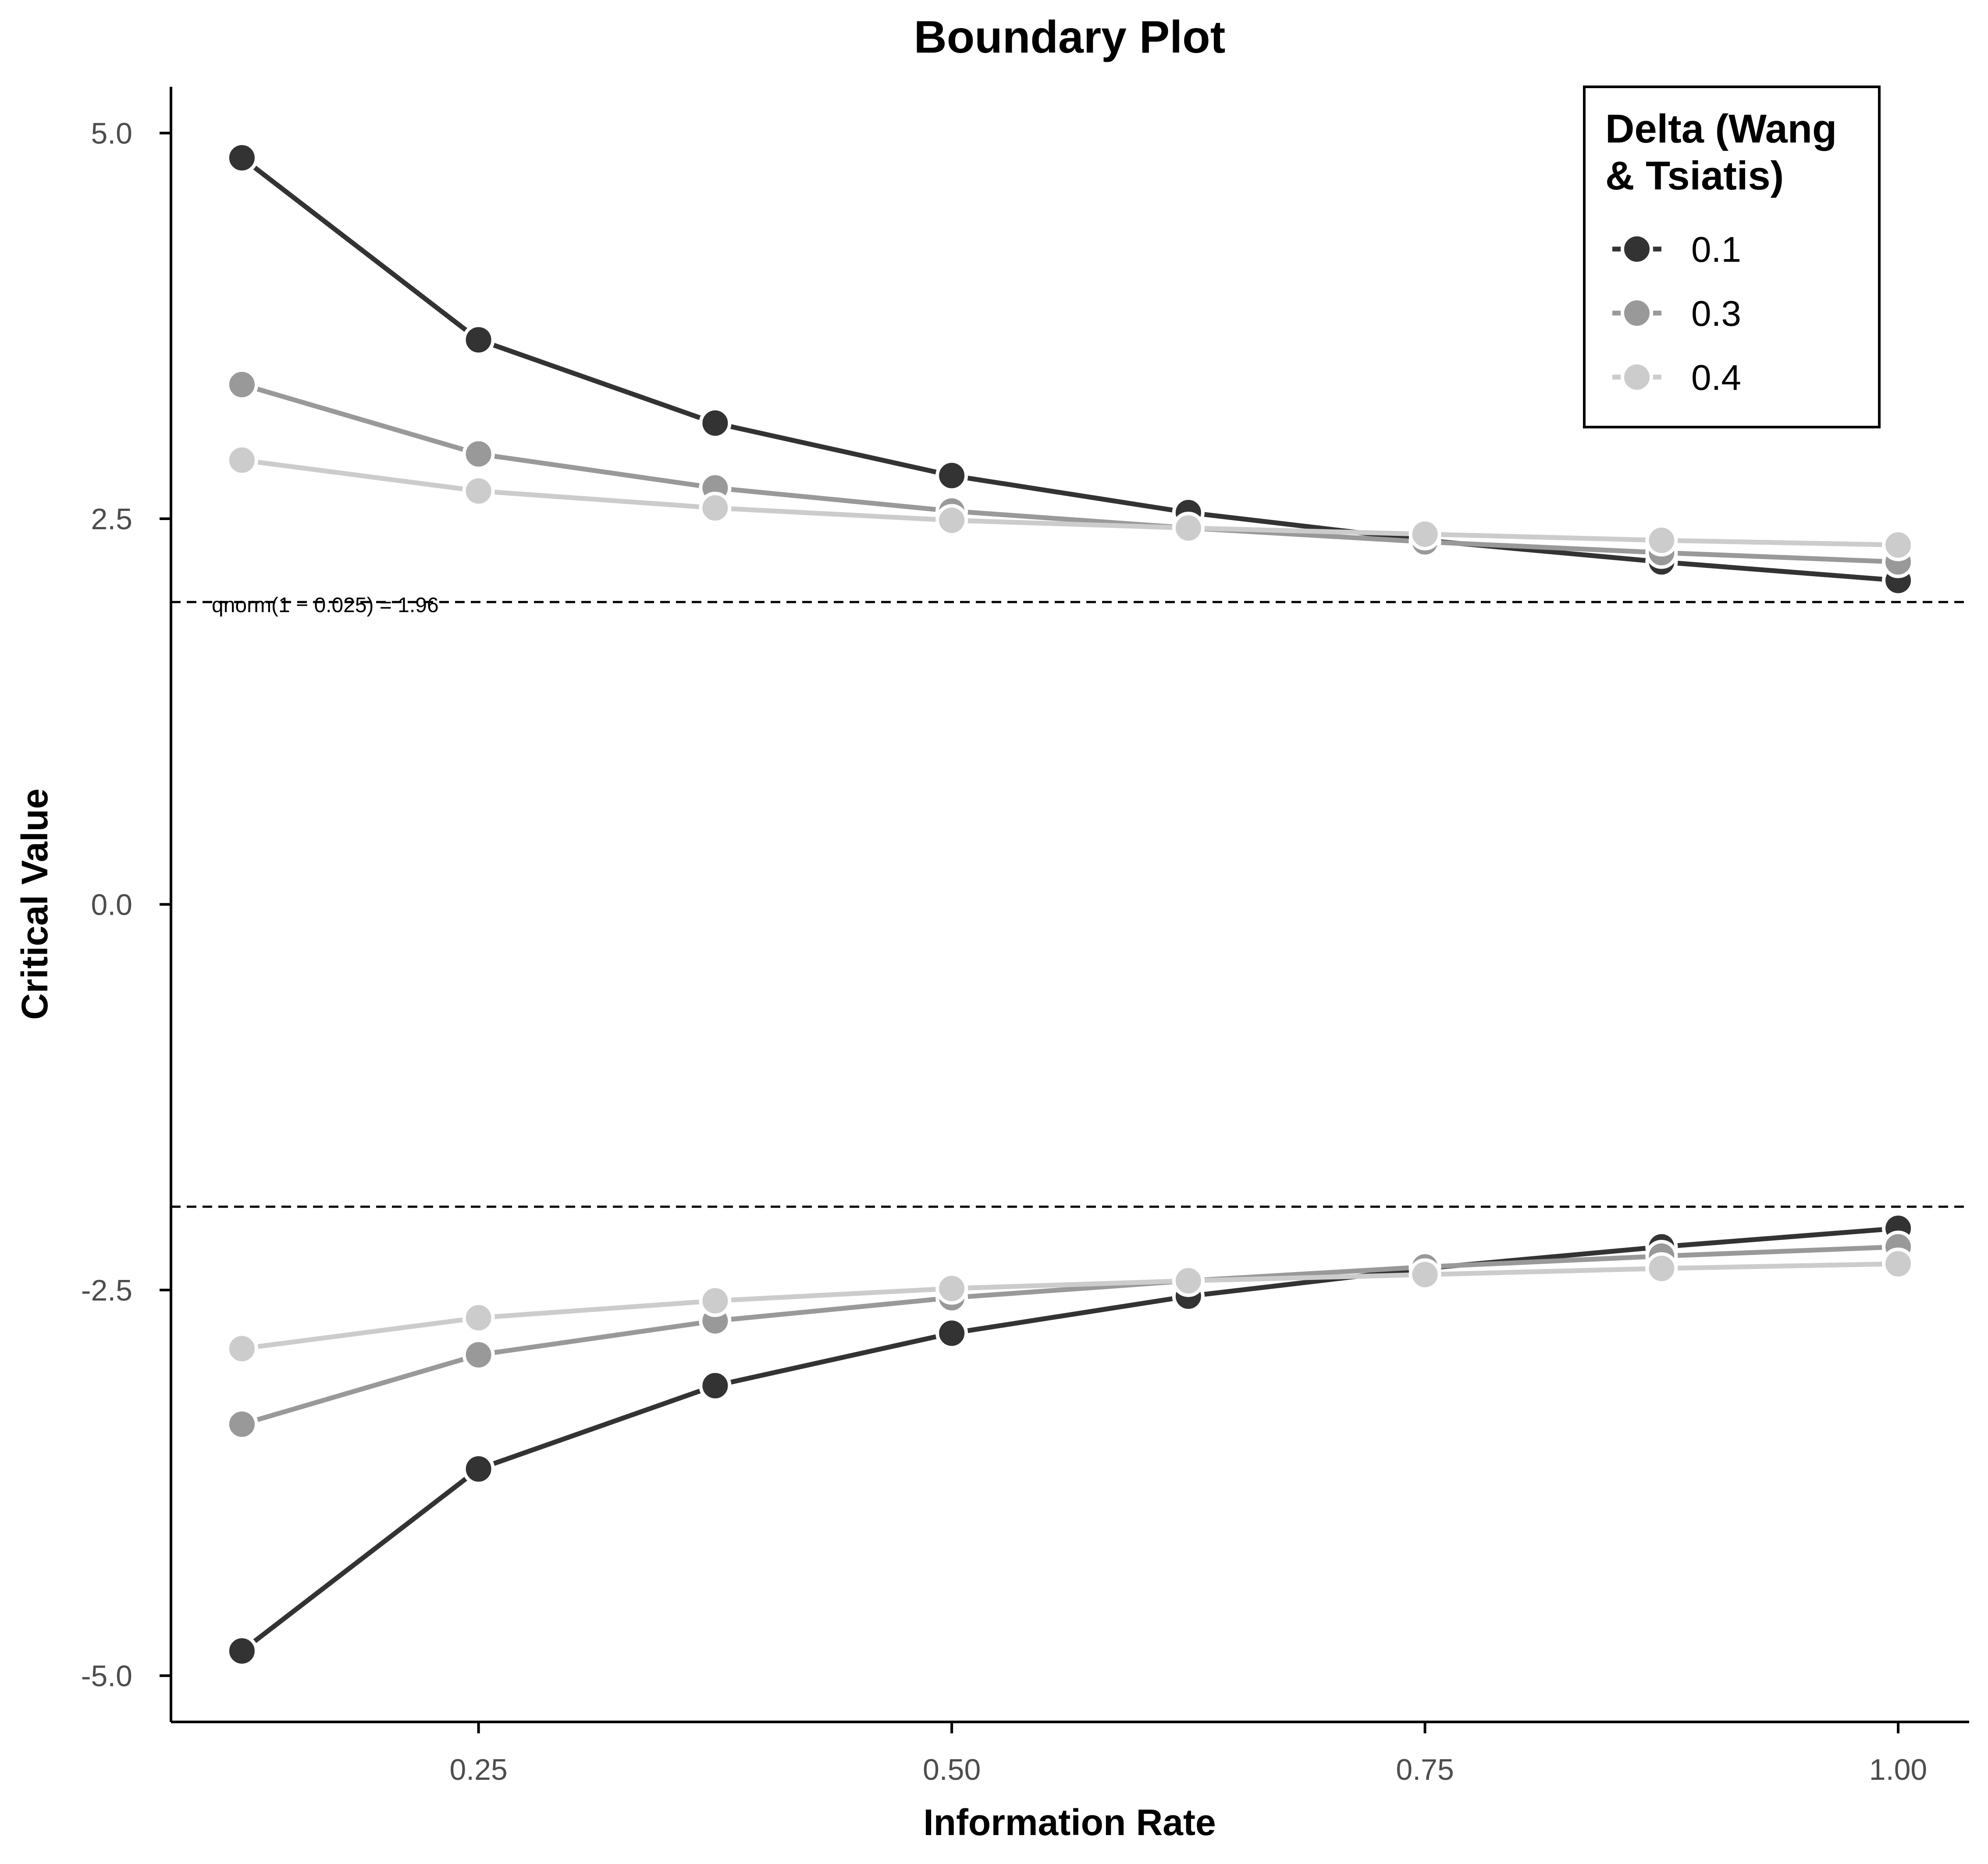 The height and width of the screenshot is (1864, 1988). What do you see at coordinates (1716, 378) in the screenshot?
I see `legend-label-0.4: 0.4` at bounding box center [1716, 378].